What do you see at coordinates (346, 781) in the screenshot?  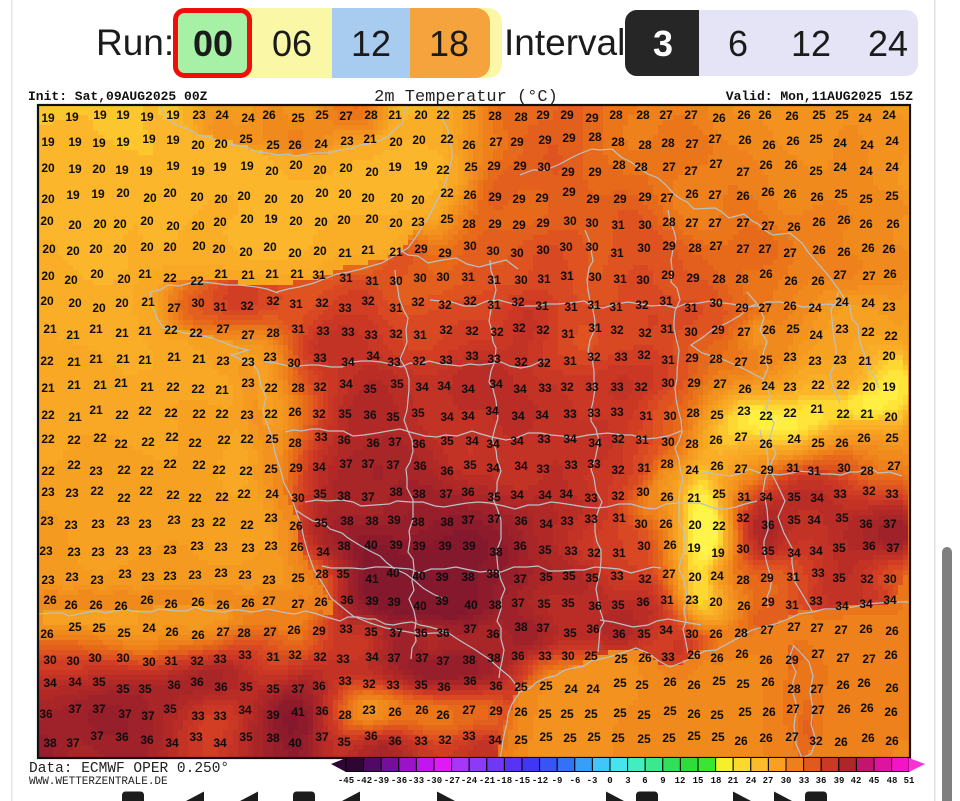 I see `svg-text: -45` at bounding box center [346, 781].